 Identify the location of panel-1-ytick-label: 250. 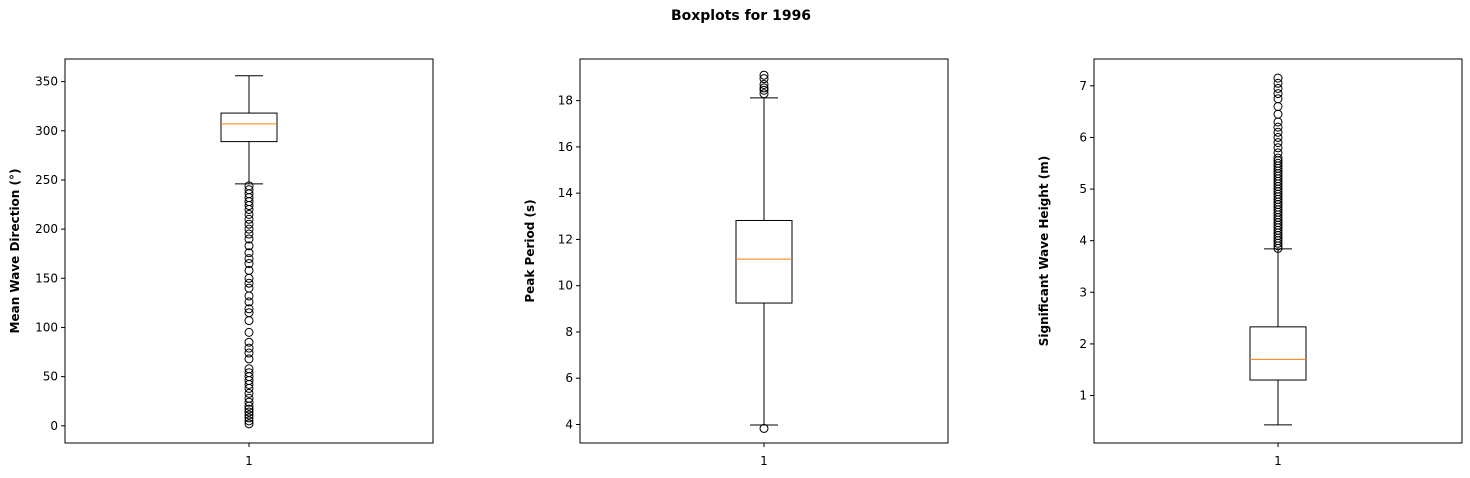
(46, 180).